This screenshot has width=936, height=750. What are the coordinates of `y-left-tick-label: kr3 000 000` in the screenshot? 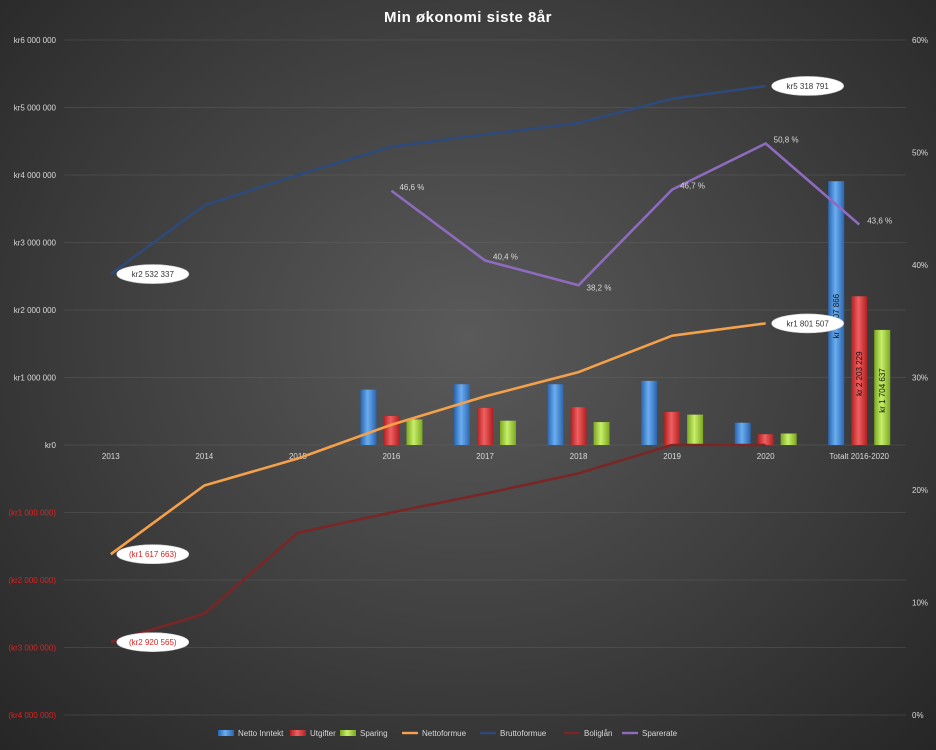 It's located at (35, 243).